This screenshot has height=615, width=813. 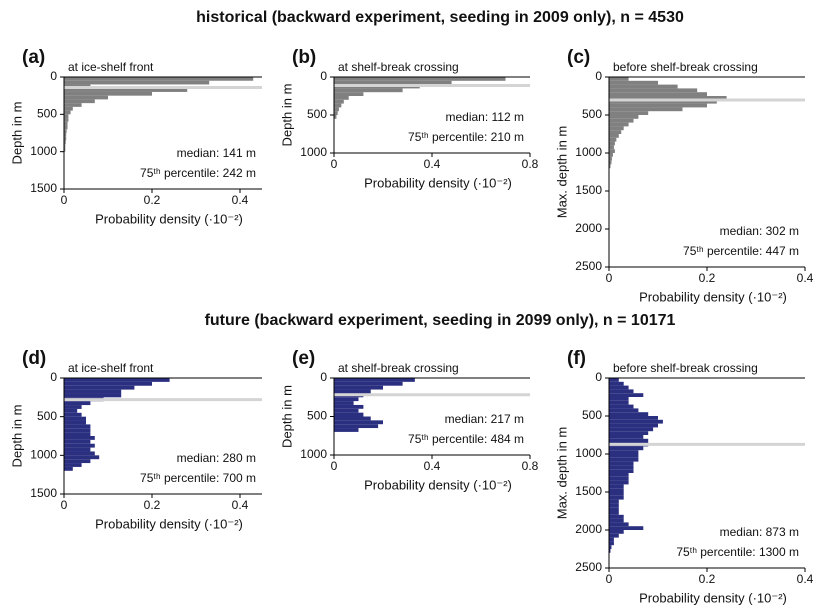 What do you see at coordinates (485, 117) in the screenshot?
I see `annotation: median: 112 m` at bounding box center [485, 117].